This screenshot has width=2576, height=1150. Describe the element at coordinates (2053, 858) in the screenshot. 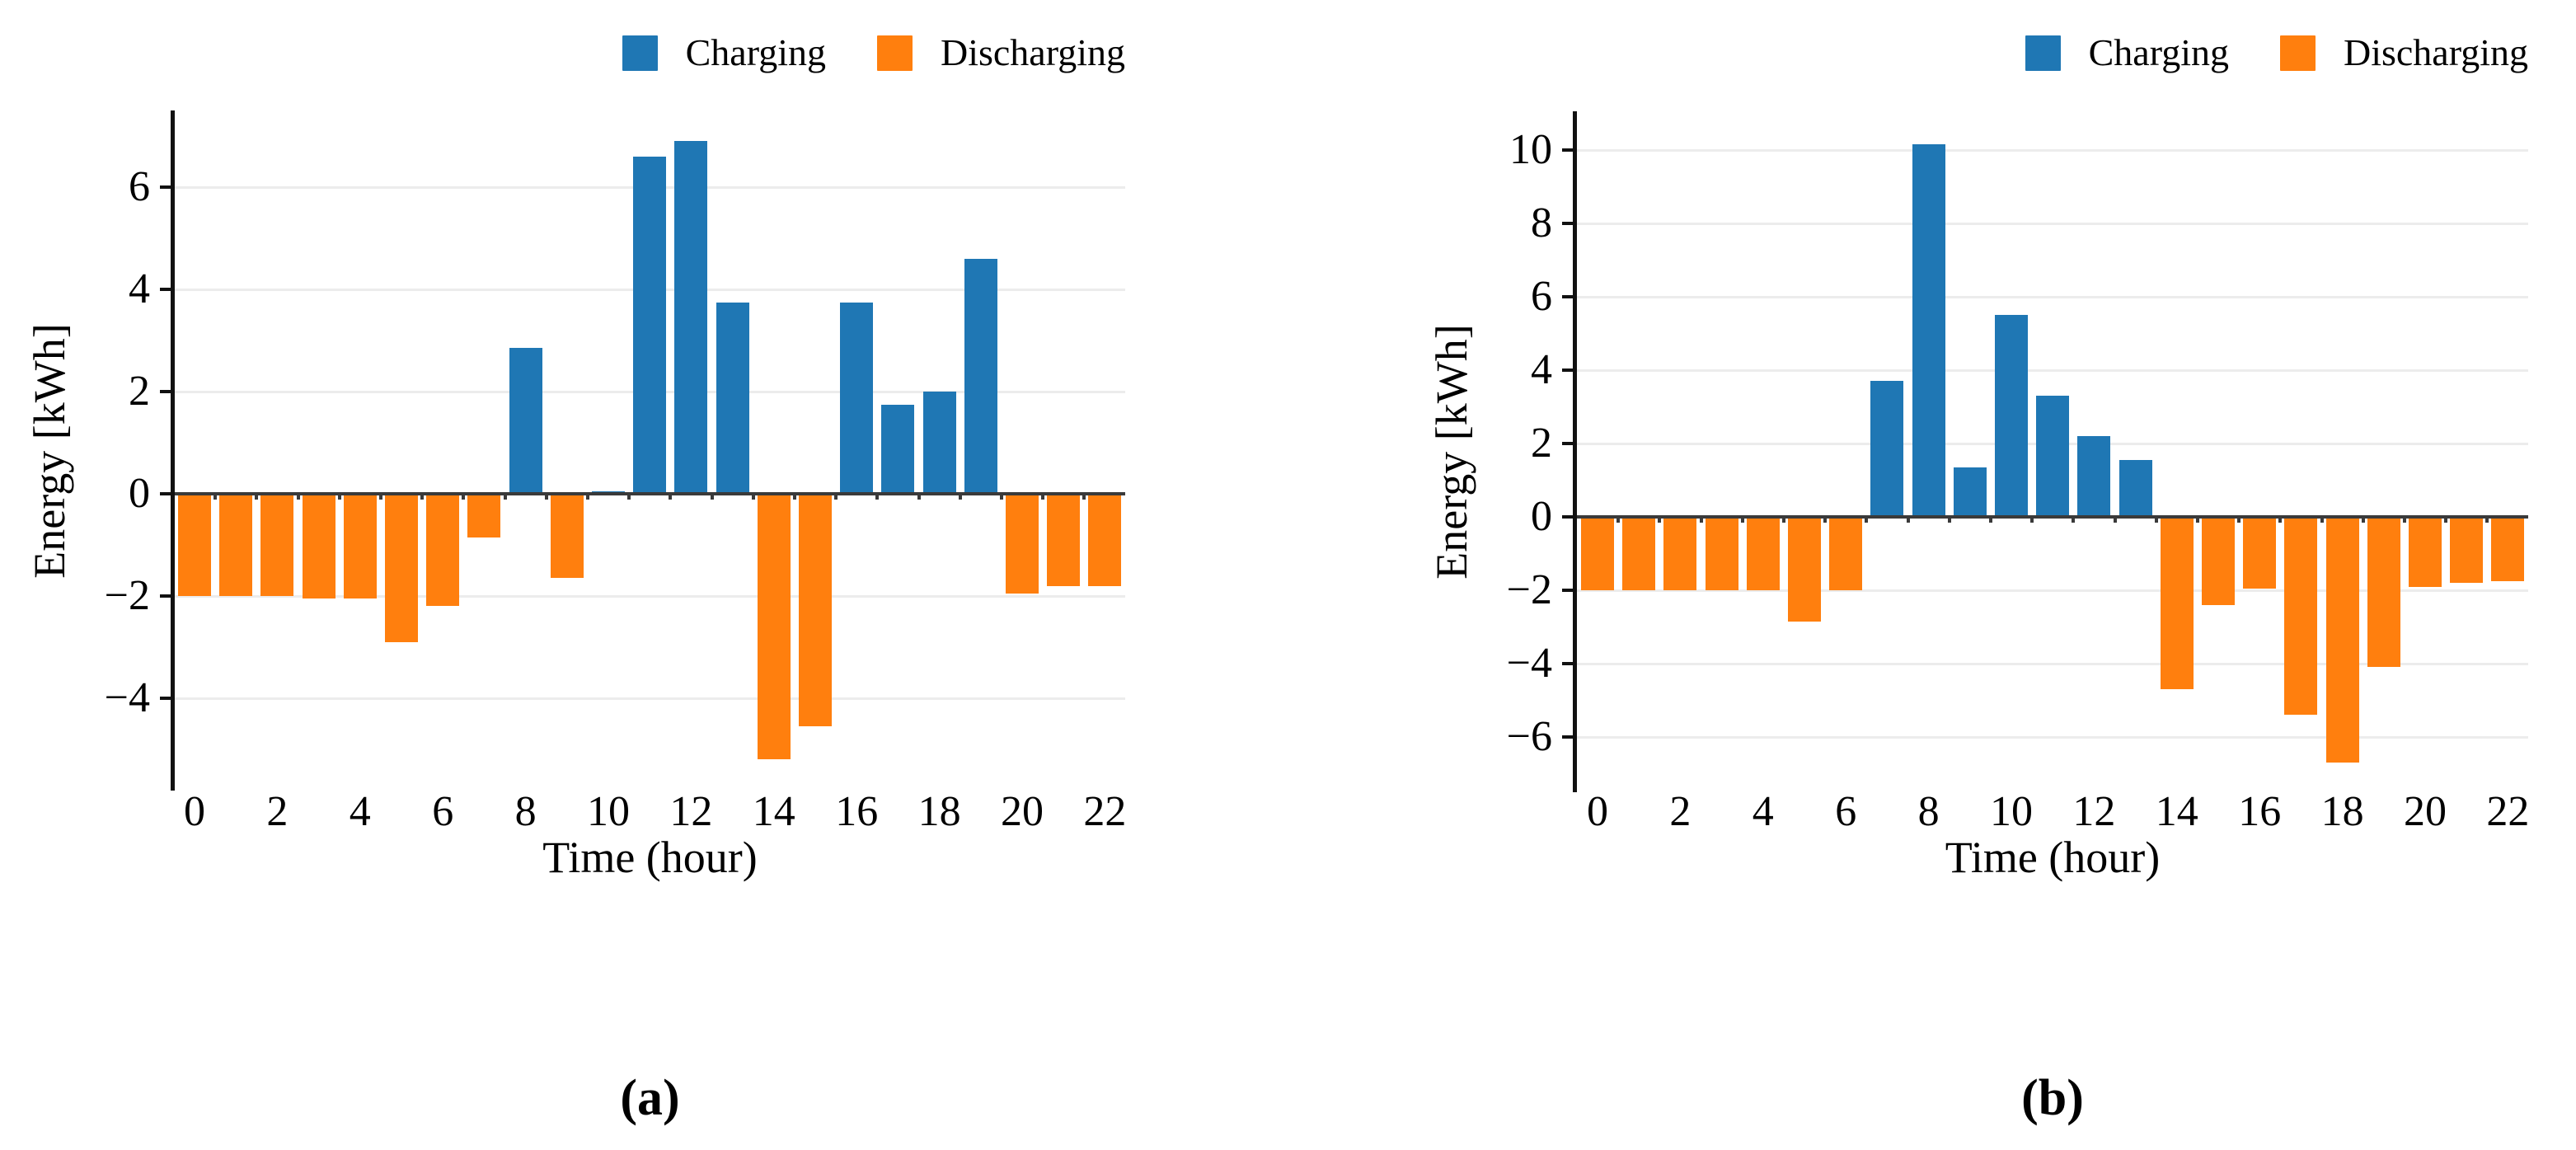

I see `x-axis-label-b: Time (hour)` at that location.